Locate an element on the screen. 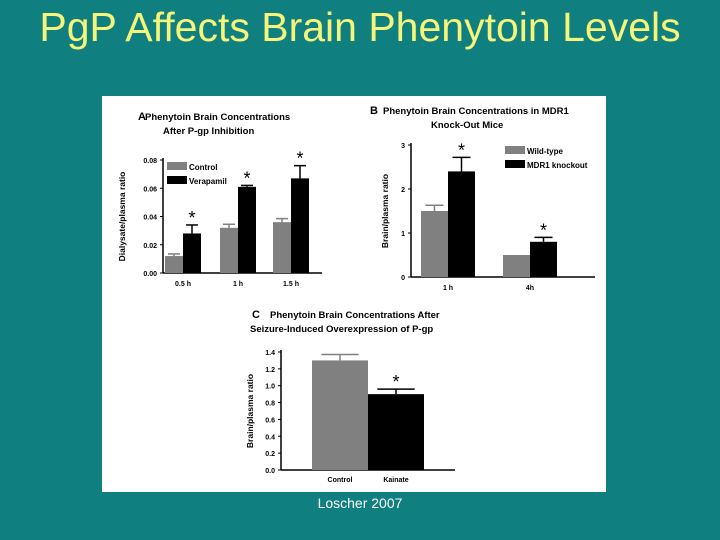 This screenshot has width=720, height=540. x-tick-label-c: Control is located at coordinates (340, 480).